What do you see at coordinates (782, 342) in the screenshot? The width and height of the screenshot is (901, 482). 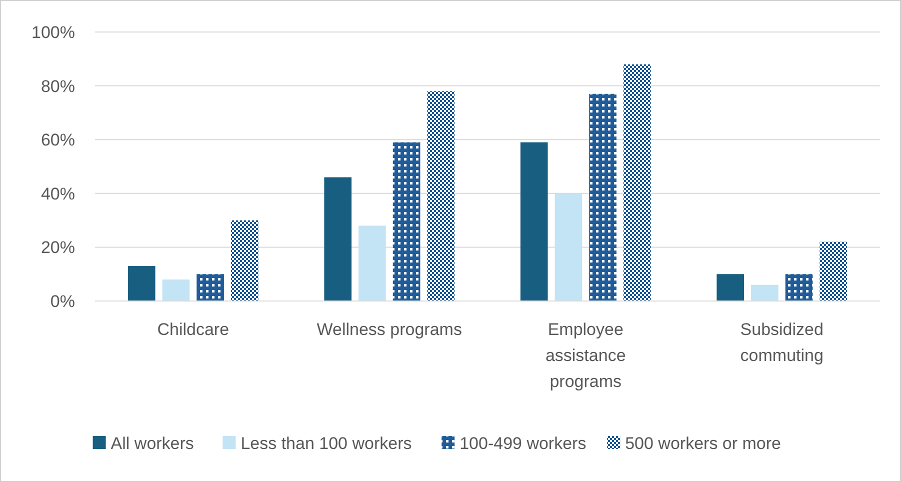 I see `x-tick-label: Subsidized commuting` at bounding box center [782, 342].